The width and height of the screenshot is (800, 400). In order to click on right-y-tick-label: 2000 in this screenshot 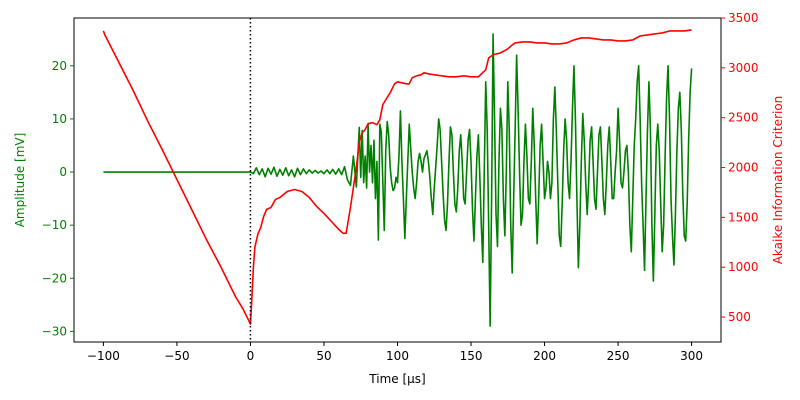, I will do `click(743, 168)`.